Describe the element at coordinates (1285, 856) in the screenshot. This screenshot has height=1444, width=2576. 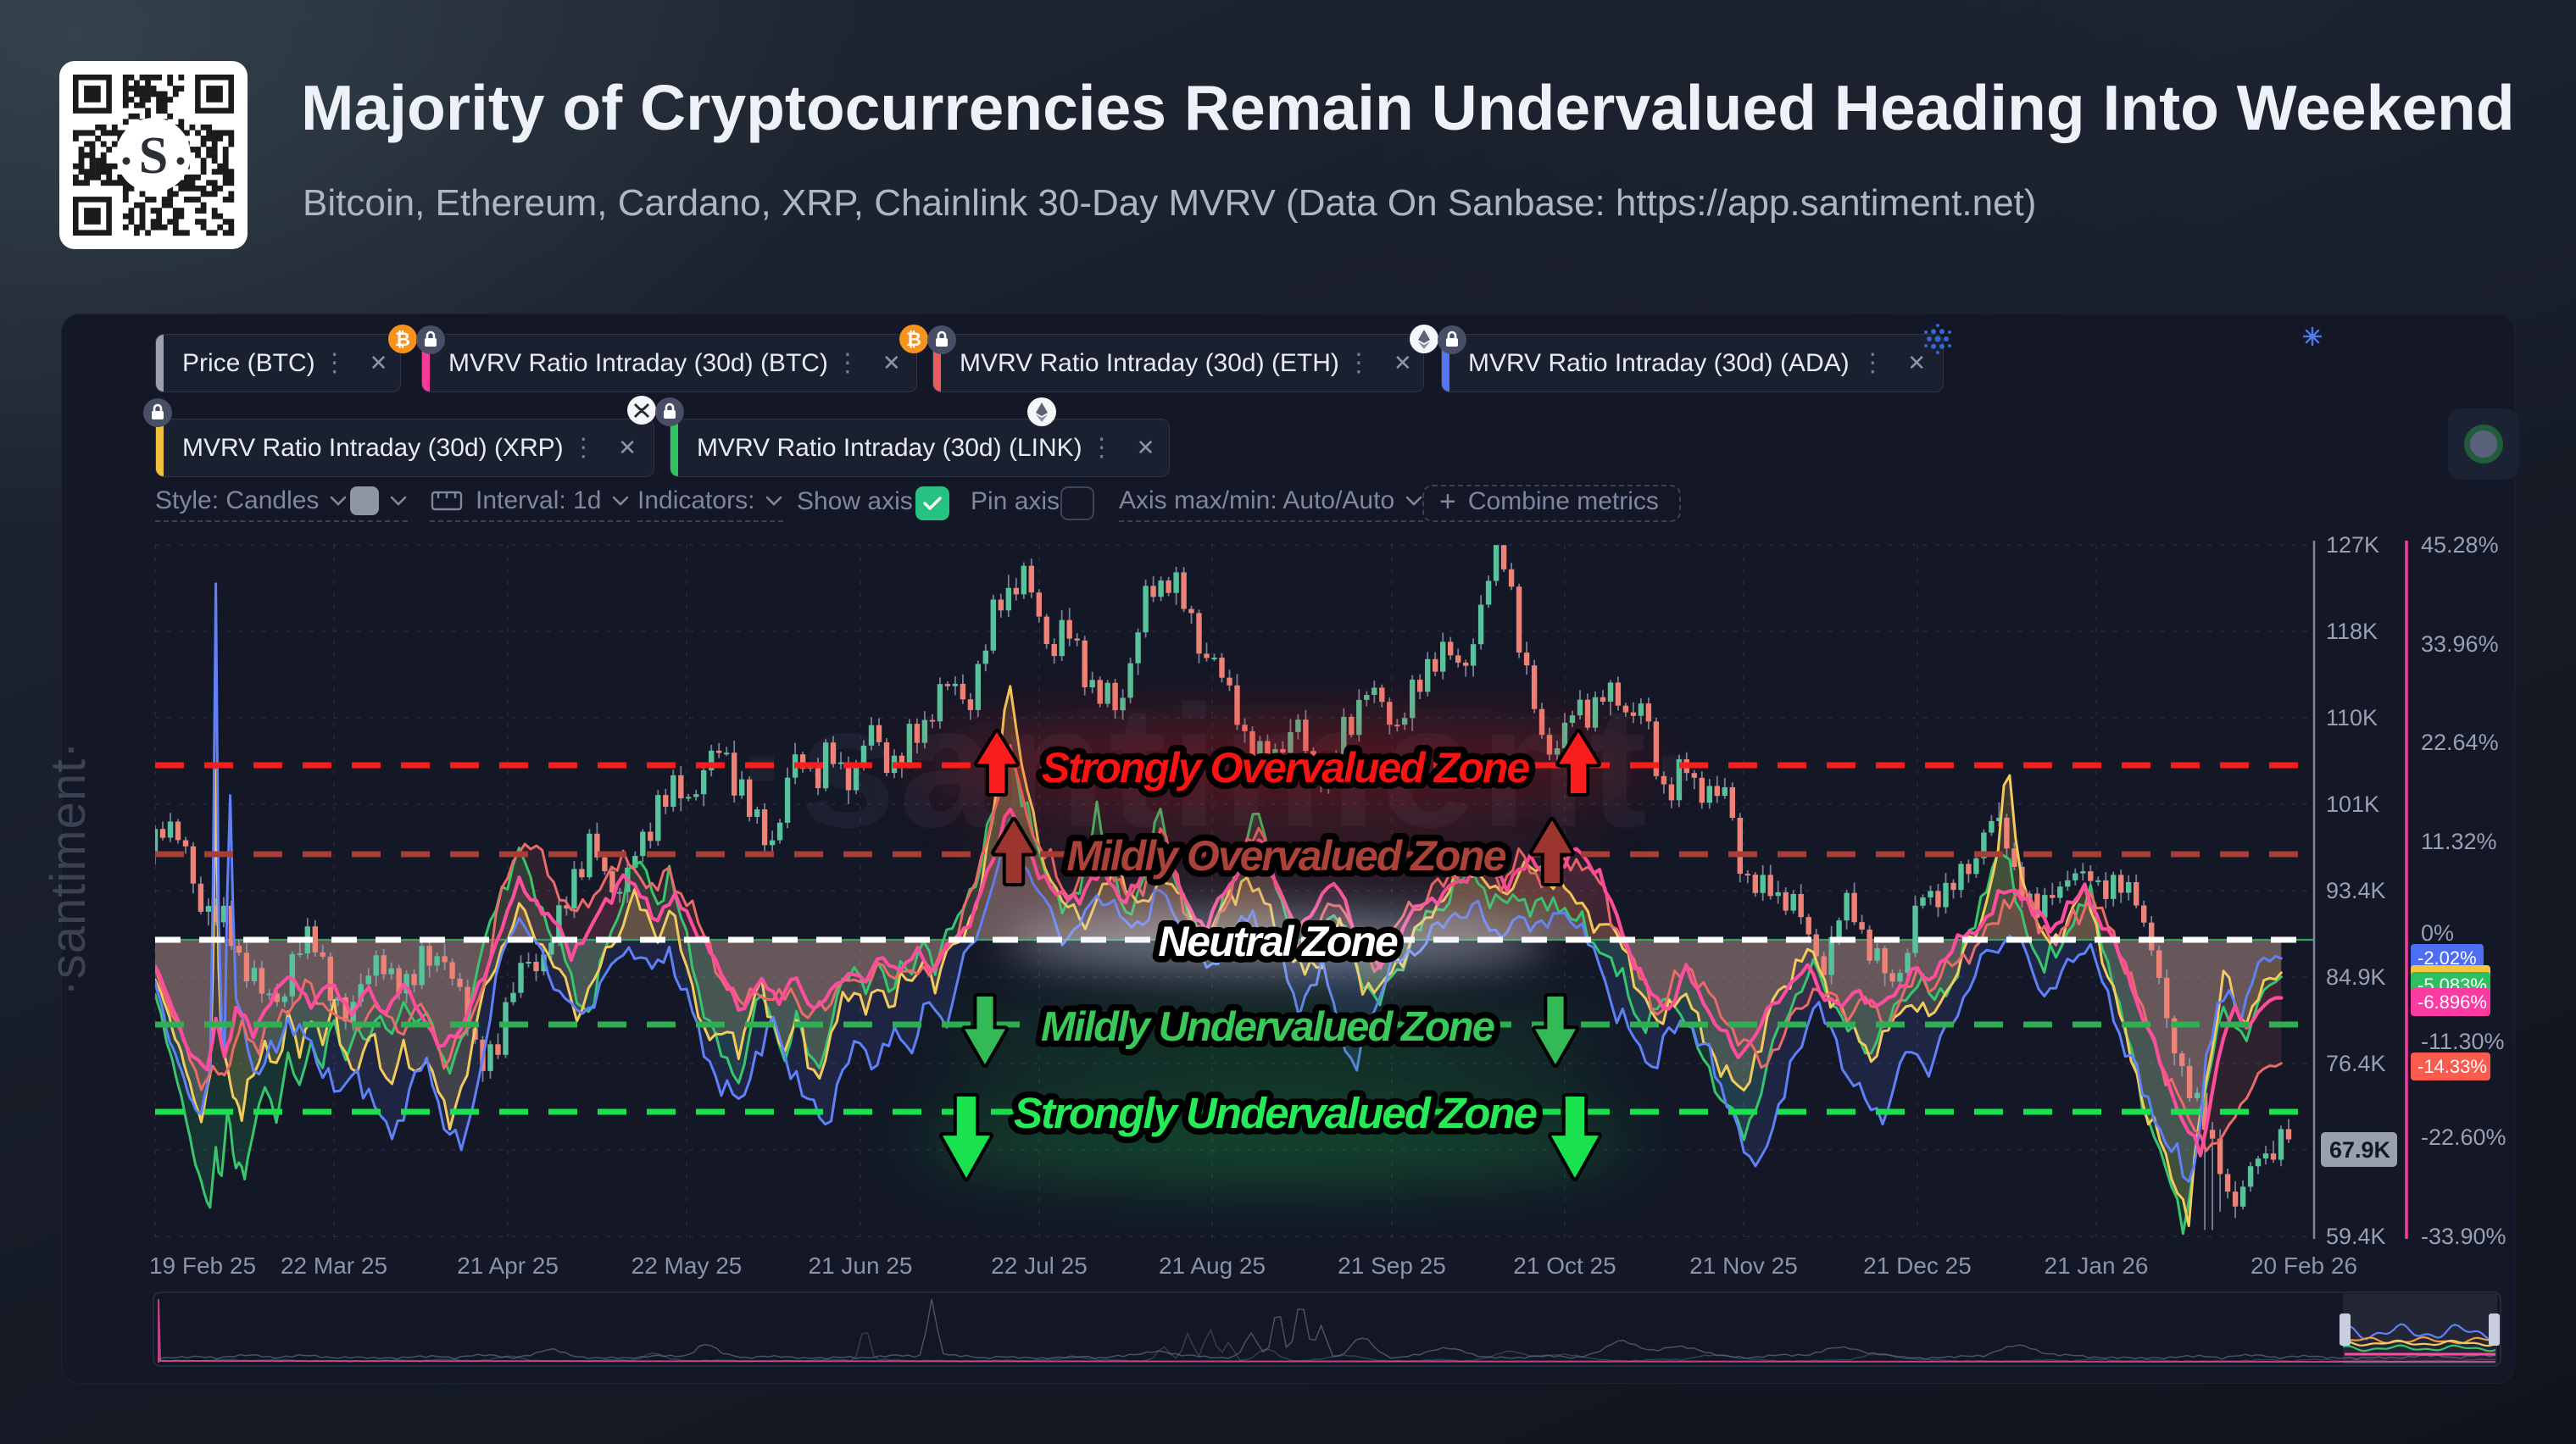
I see `svg-text: Mildly Overvalued Zone` at that location.